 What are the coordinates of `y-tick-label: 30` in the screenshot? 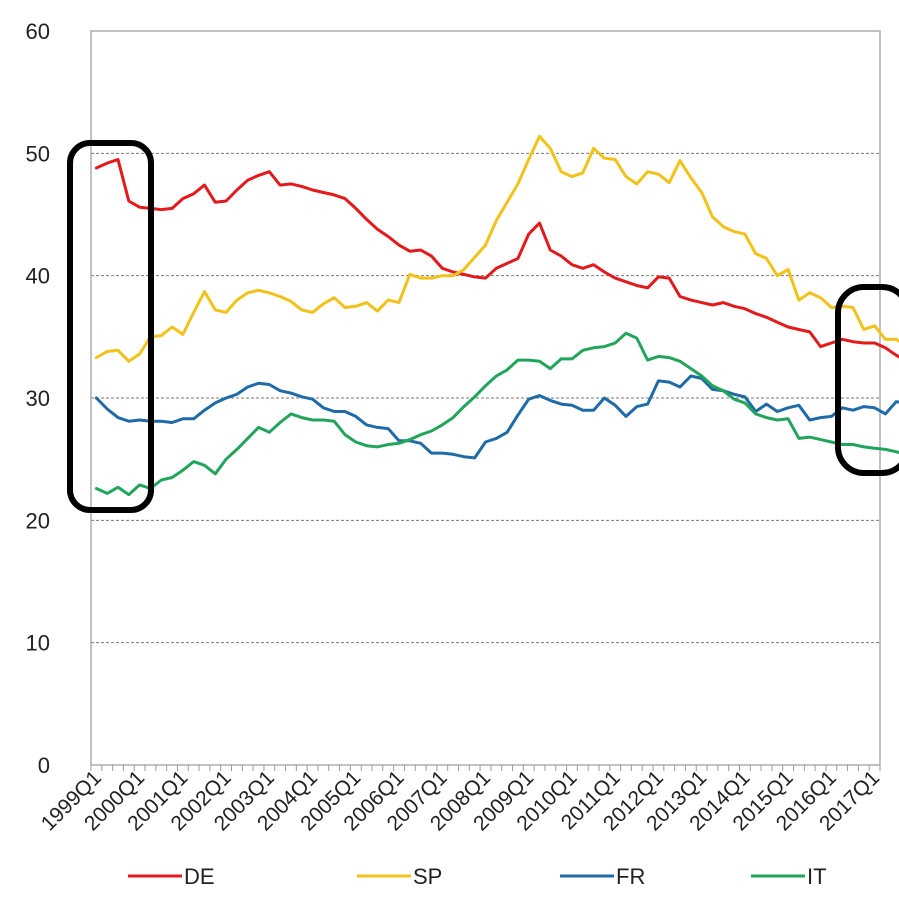 It's located at (38, 398).